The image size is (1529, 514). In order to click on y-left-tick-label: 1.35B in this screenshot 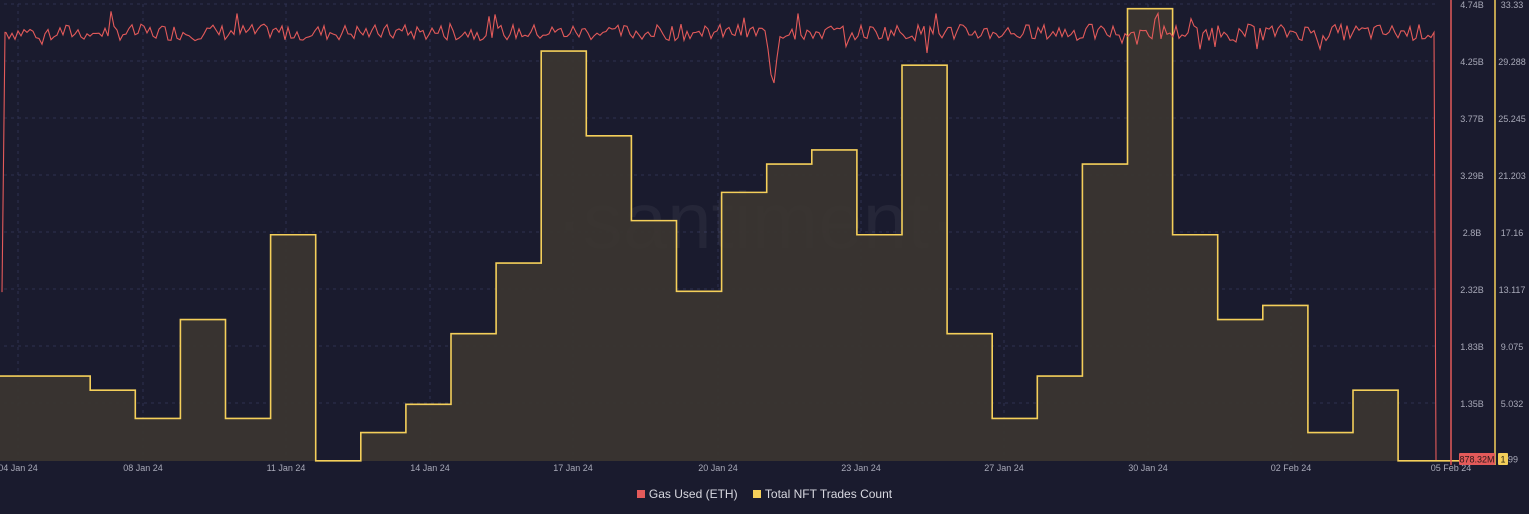, I will do `click(1472, 404)`.